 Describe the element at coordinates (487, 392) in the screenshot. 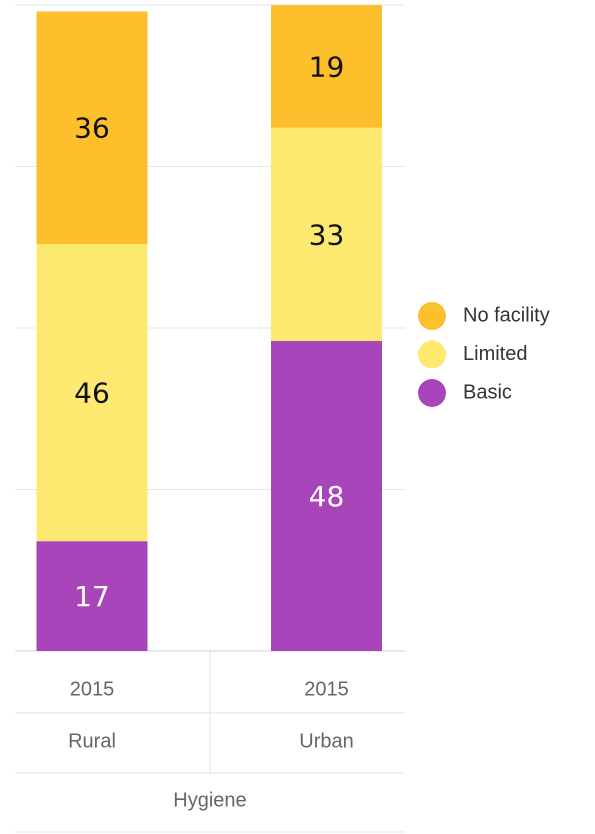

I see `legend-label: Basic` at that location.